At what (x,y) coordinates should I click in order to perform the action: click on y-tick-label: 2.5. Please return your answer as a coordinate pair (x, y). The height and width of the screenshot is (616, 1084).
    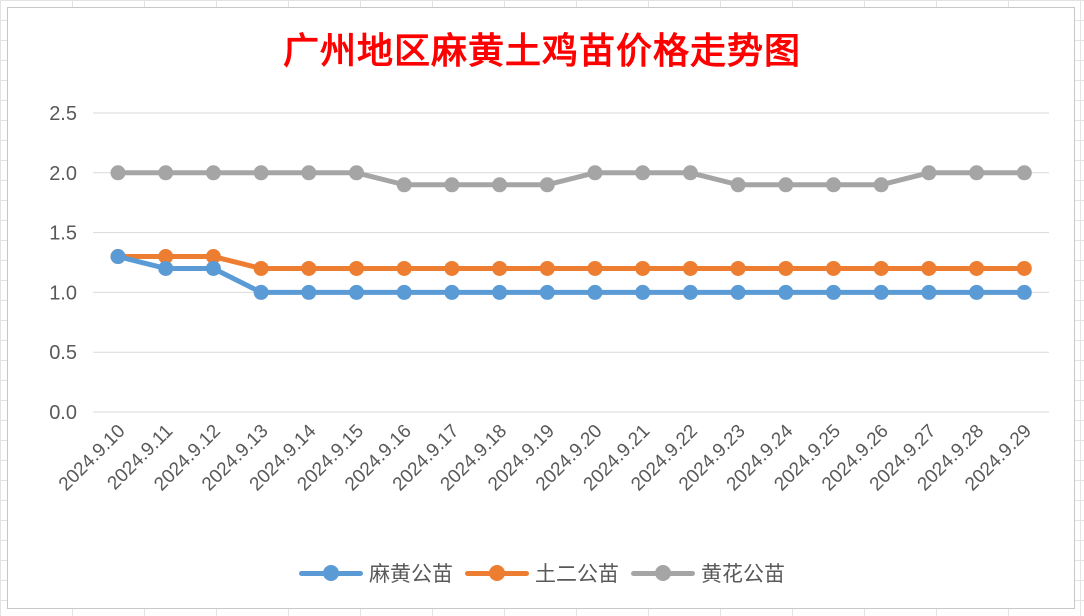
    Looking at the image, I should click on (63, 114).